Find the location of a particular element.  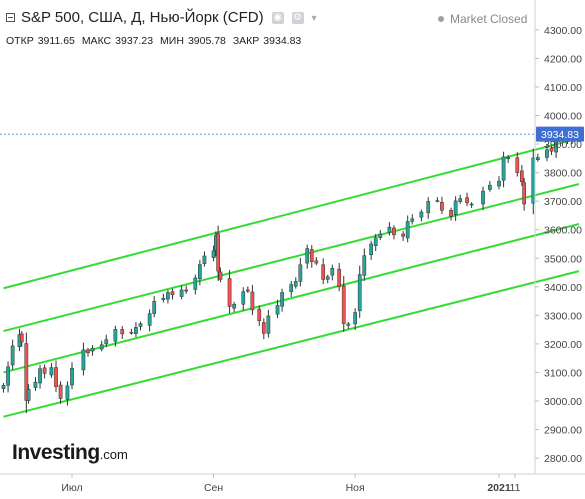

y-tick-label: 2900.00 is located at coordinates (563, 431).